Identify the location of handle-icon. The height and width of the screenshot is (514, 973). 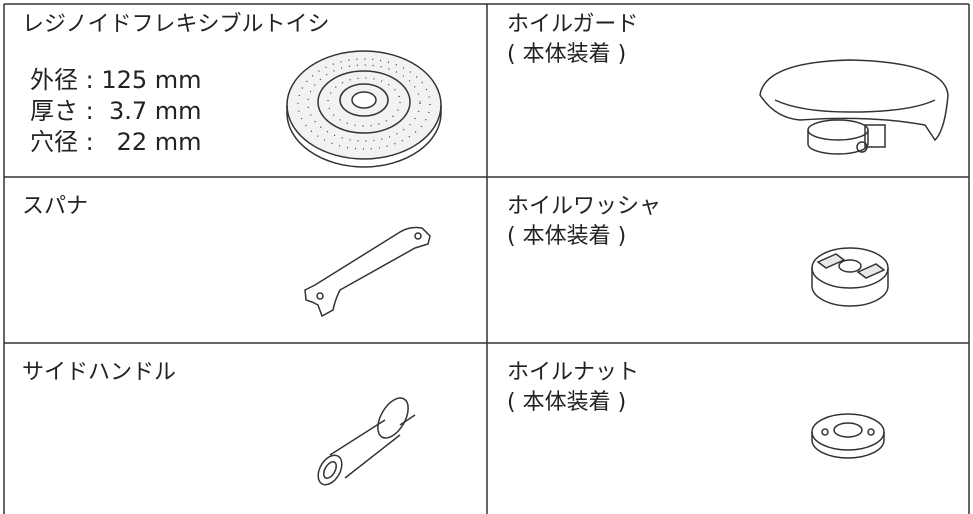
(366, 441).